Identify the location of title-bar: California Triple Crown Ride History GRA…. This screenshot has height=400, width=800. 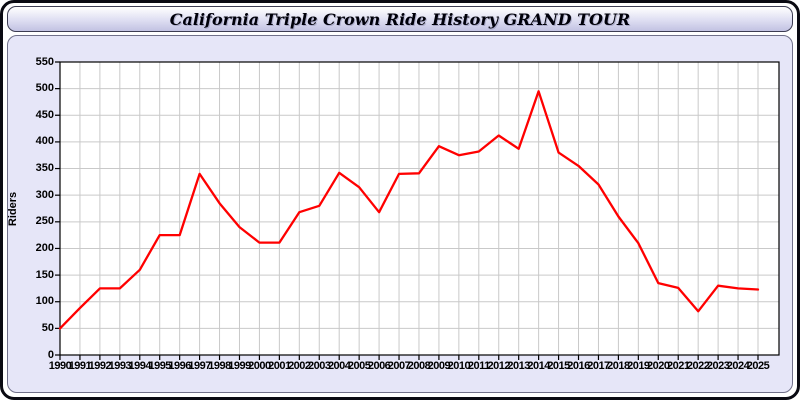
(400, 19).